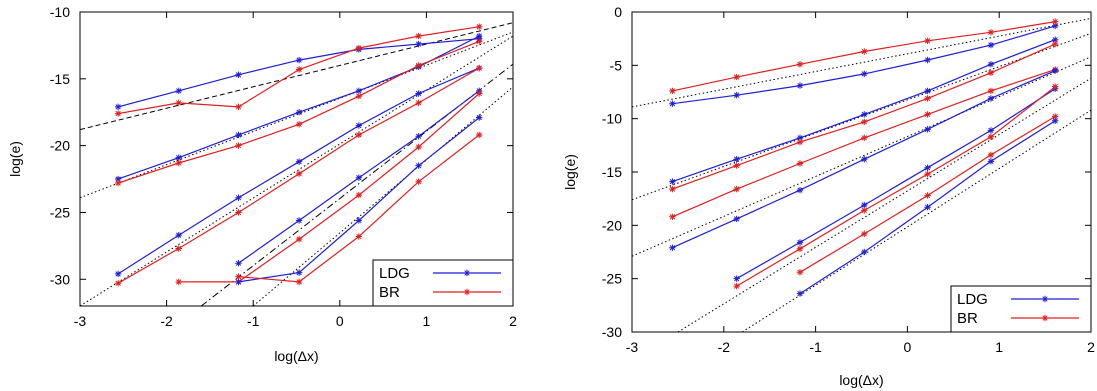 The image size is (1097, 391). What do you see at coordinates (60, 212) in the screenshot?
I see `y-tick-label: -25` at bounding box center [60, 212].